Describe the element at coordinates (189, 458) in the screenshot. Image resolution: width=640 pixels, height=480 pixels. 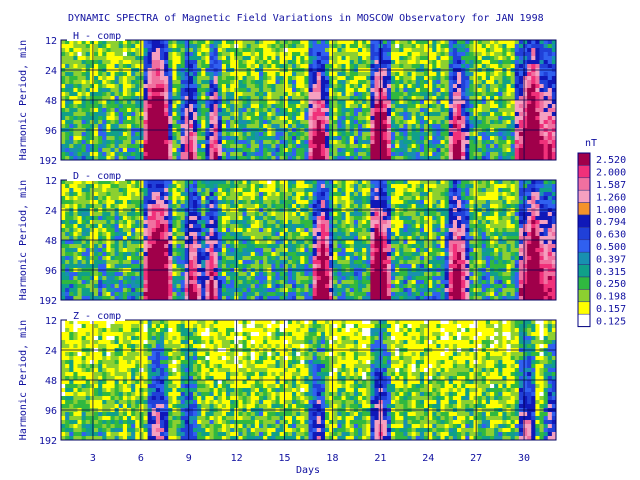
I see `x-tick-label: 9` at that location.